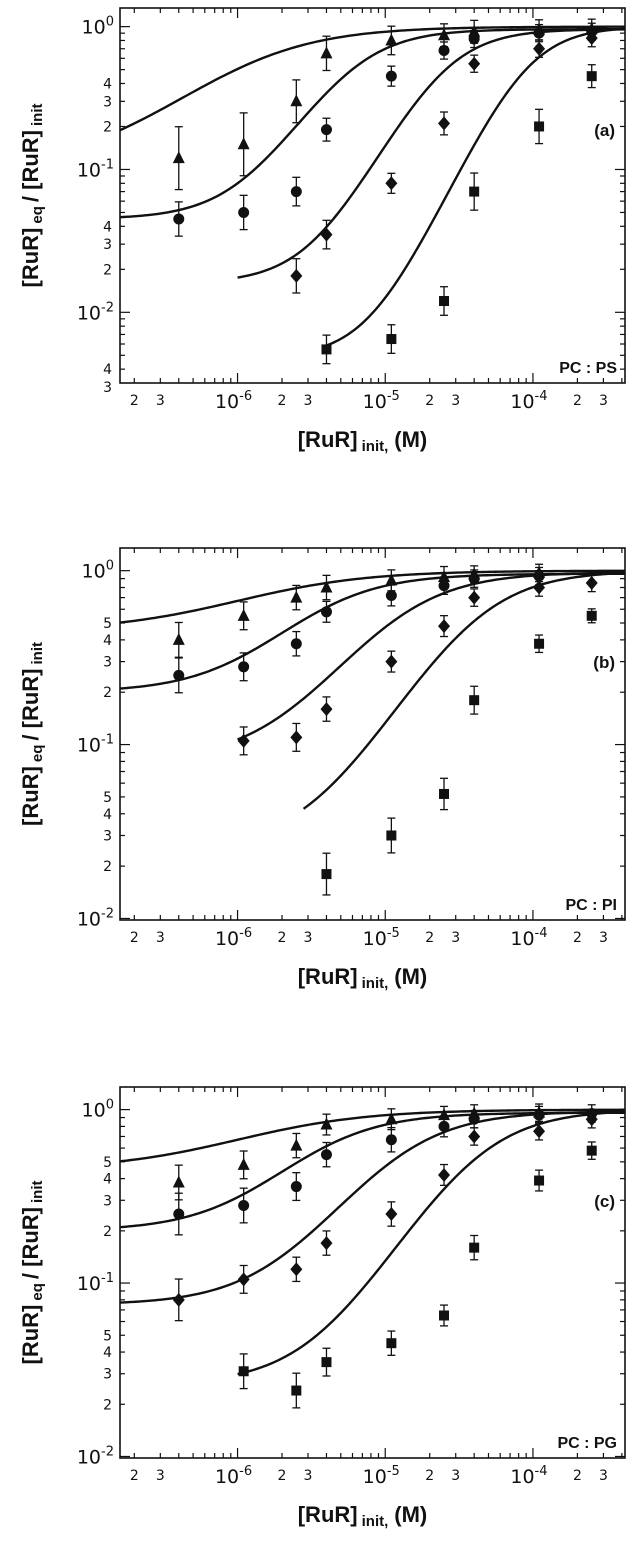 This screenshot has height=1553, width=643. What do you see at coordinates (591, 905) in the screenshot?
I see `composition-label: PC : PI` at bounding box center [591, 905].